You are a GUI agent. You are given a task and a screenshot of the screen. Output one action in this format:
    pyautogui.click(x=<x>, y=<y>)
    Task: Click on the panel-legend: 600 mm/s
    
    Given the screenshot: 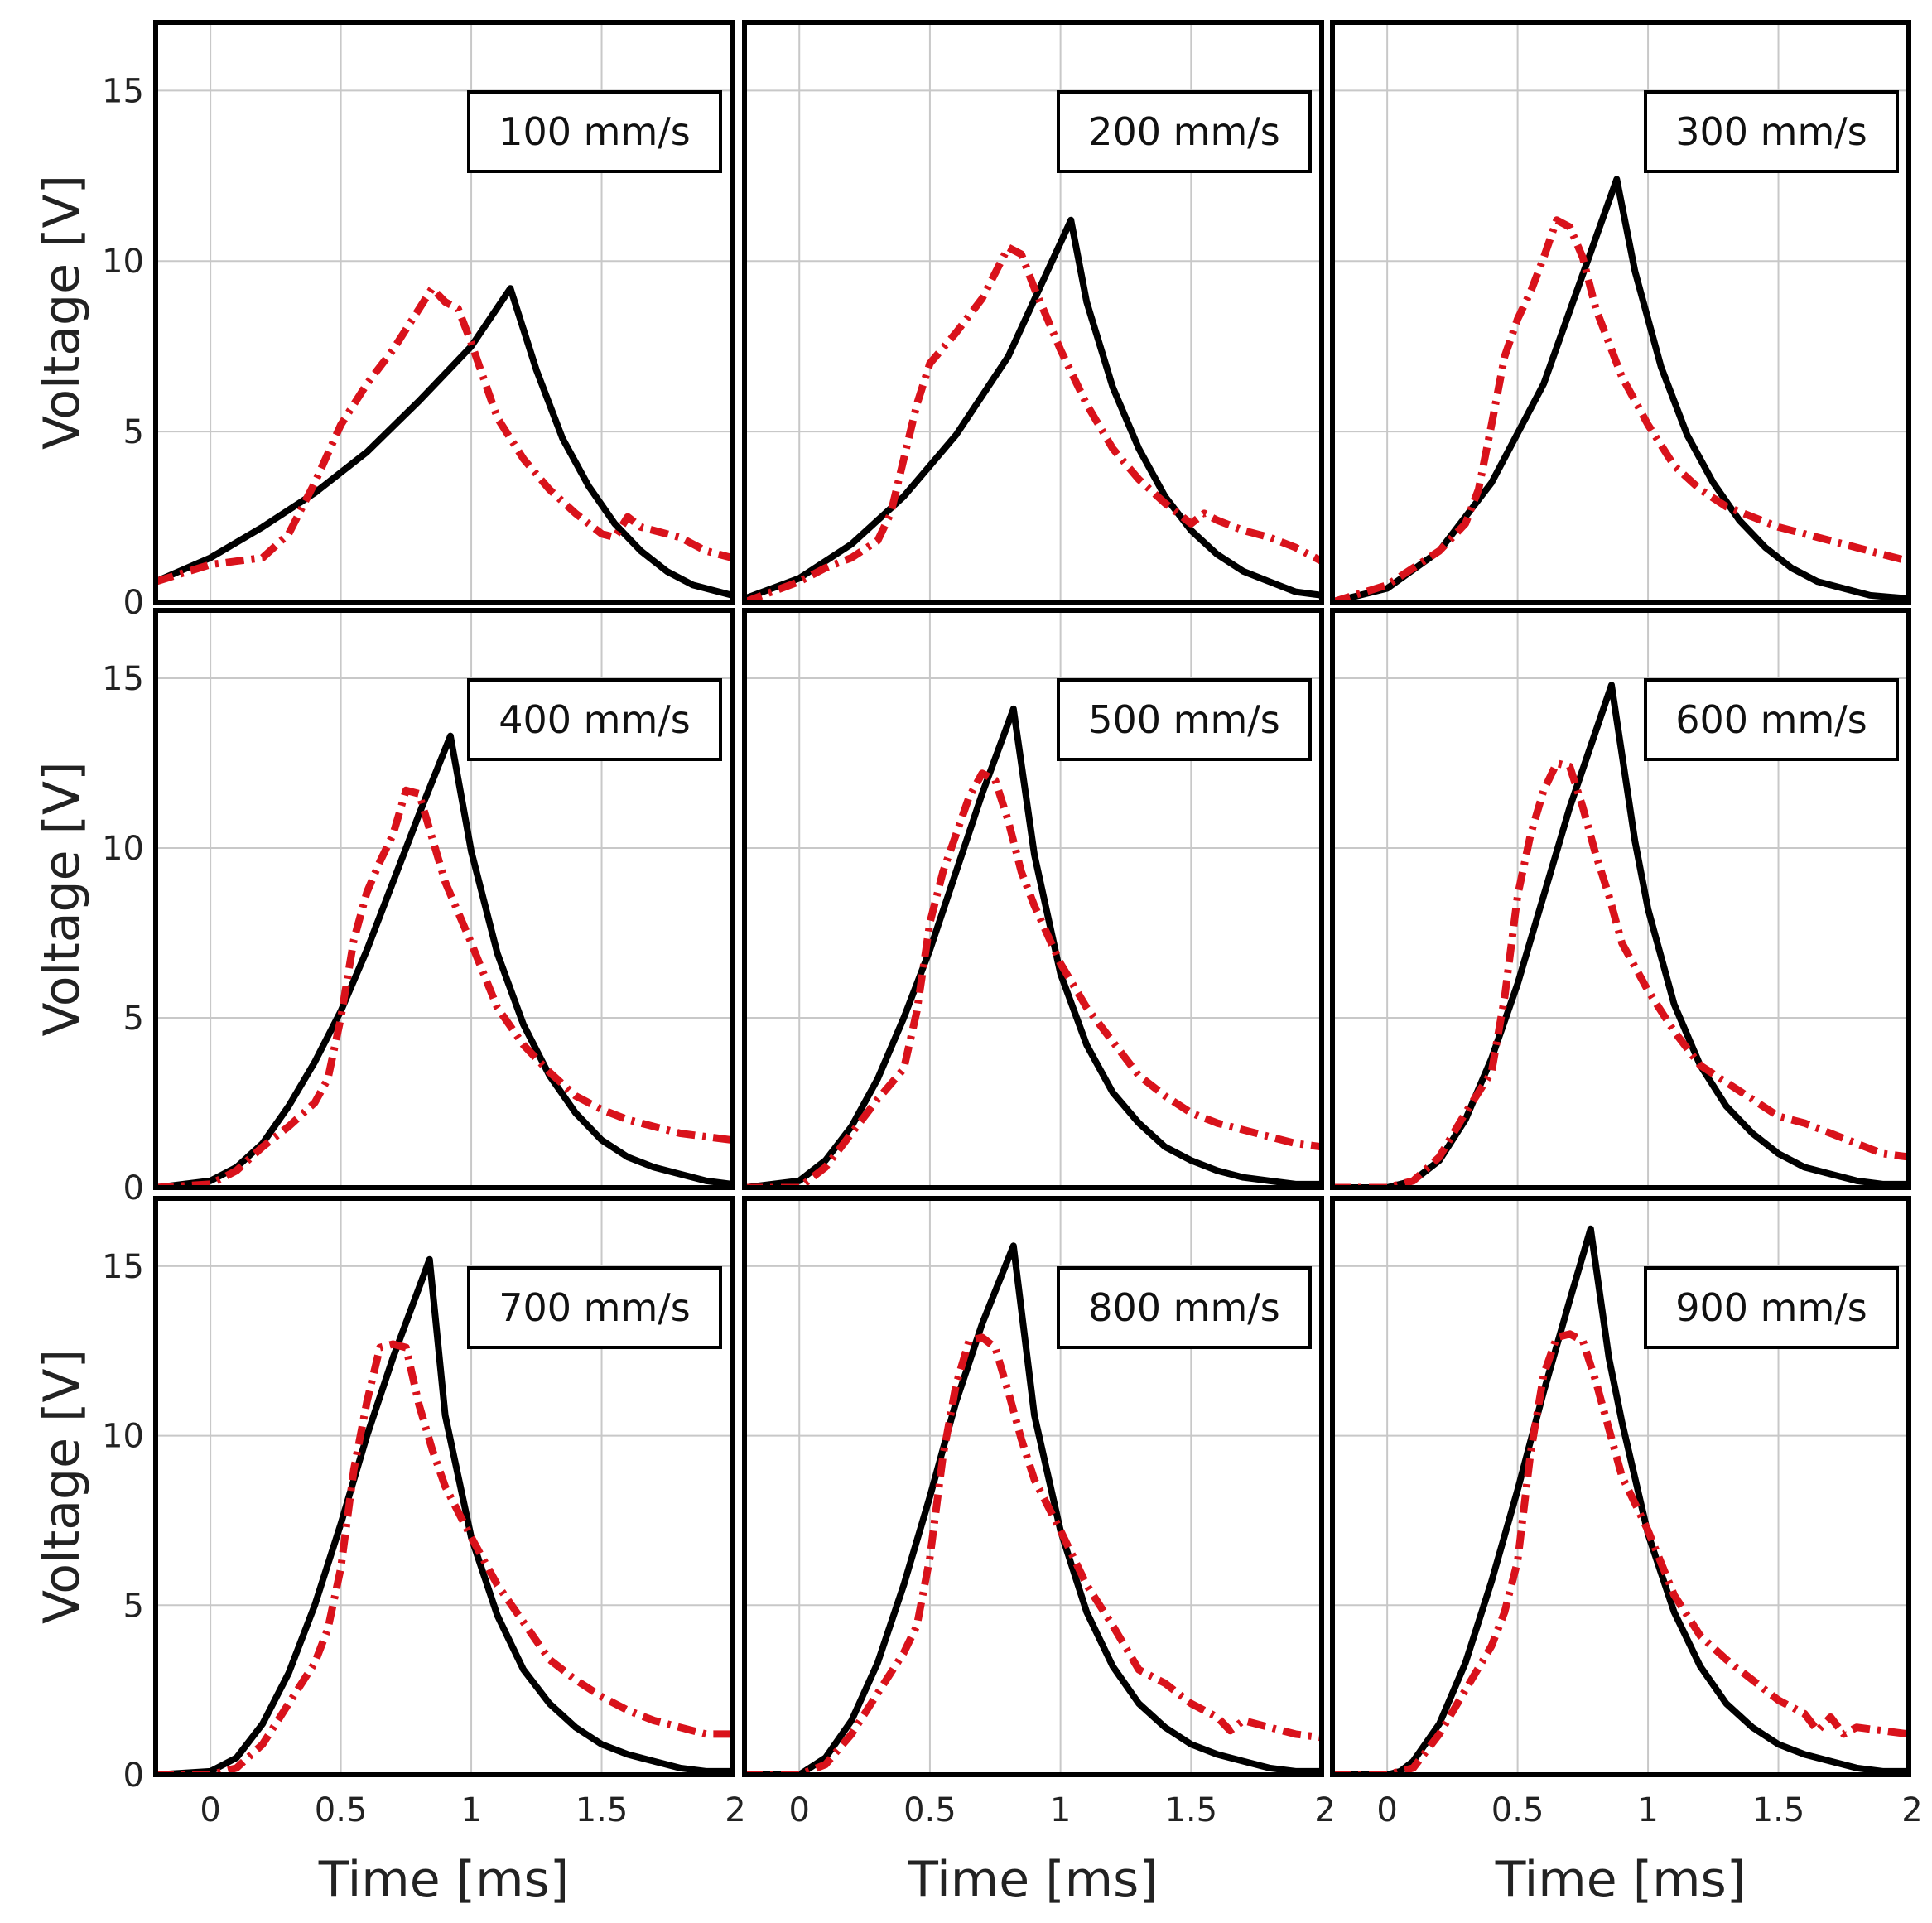 What is the action you would take?
    pyautogui.click(x=1771, y=719)
    